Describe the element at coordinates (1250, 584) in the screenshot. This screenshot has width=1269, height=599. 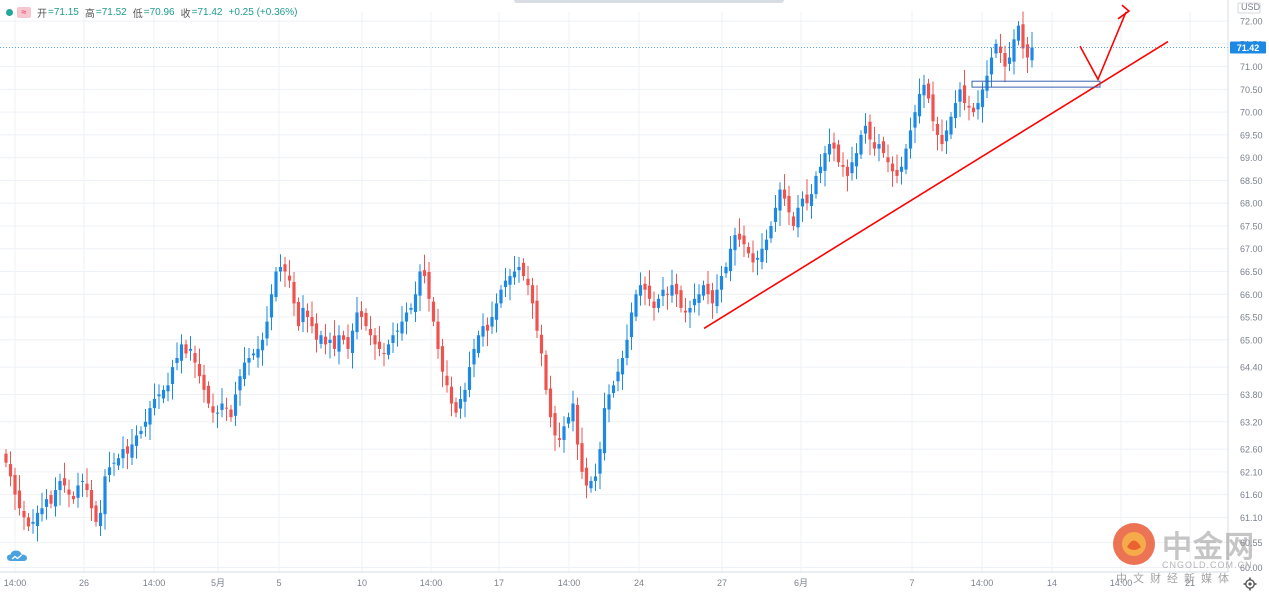
I see `gear-icon` at that location.